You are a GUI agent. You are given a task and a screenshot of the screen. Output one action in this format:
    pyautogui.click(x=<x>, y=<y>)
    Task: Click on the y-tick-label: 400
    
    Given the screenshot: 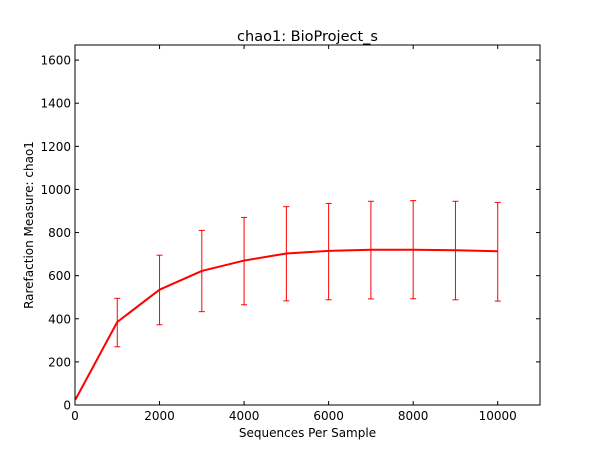 What is the action you would take?
    pyautogui.click(x=59, y=319)
    